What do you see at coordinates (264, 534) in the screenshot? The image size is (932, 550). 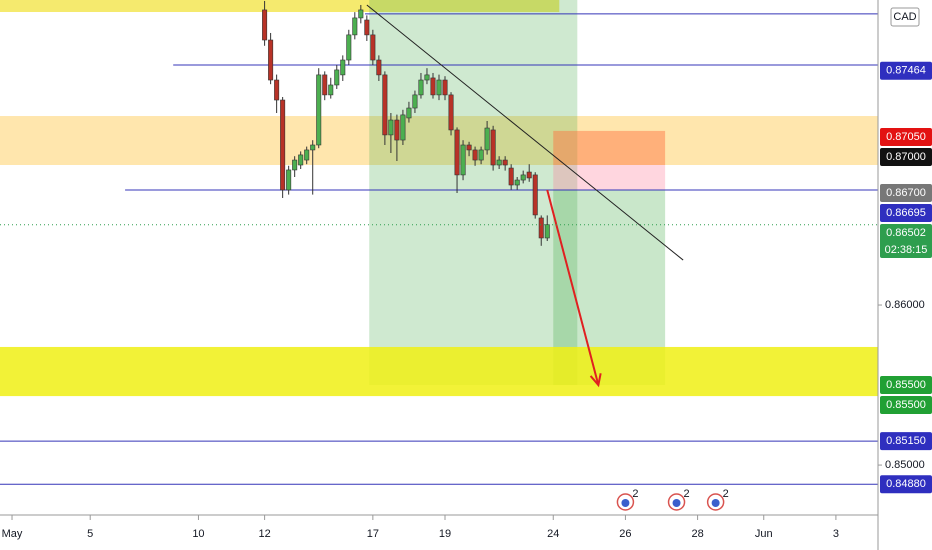 I see `x-tick-label: 12` at bounding box center [264, 534].